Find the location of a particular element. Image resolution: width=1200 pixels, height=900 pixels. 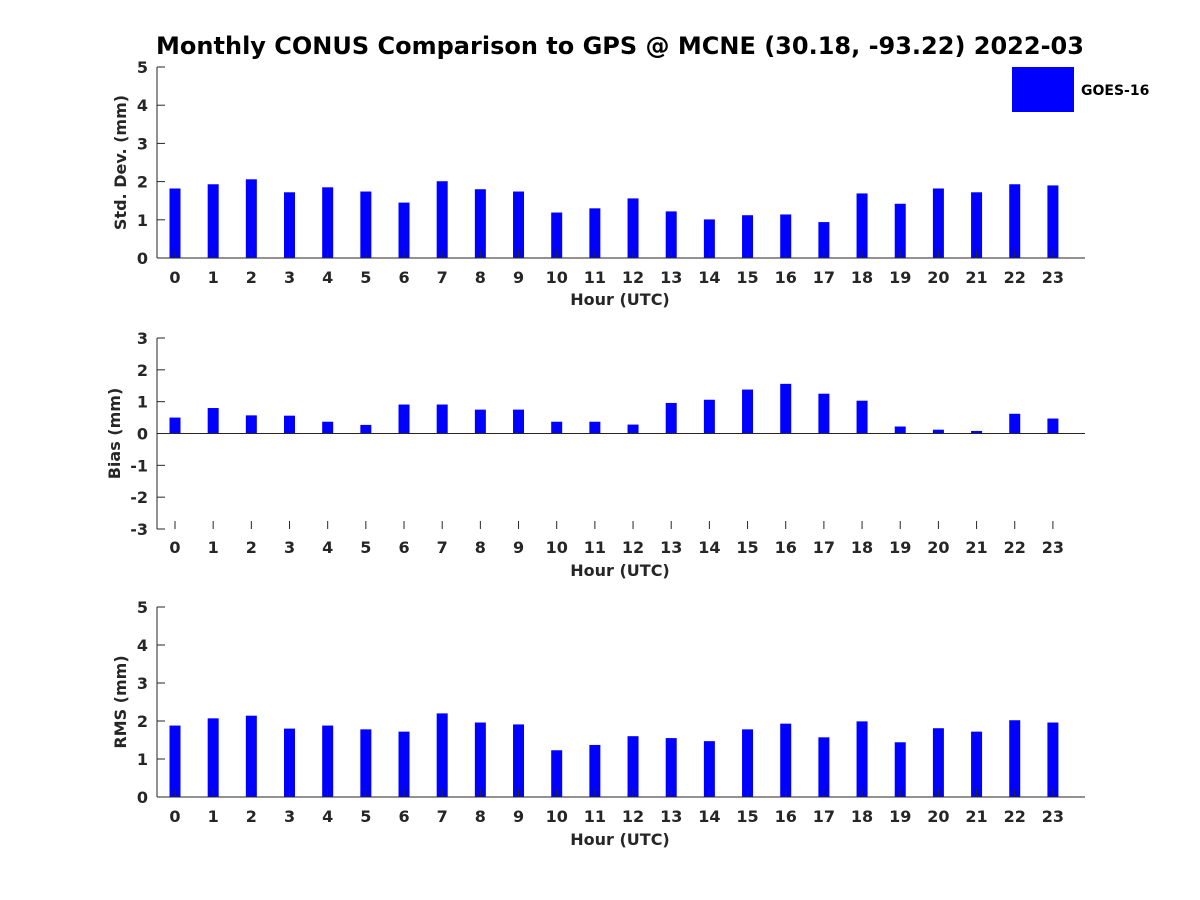

x-tick-label: 19 is located at coordinates (900, 547).